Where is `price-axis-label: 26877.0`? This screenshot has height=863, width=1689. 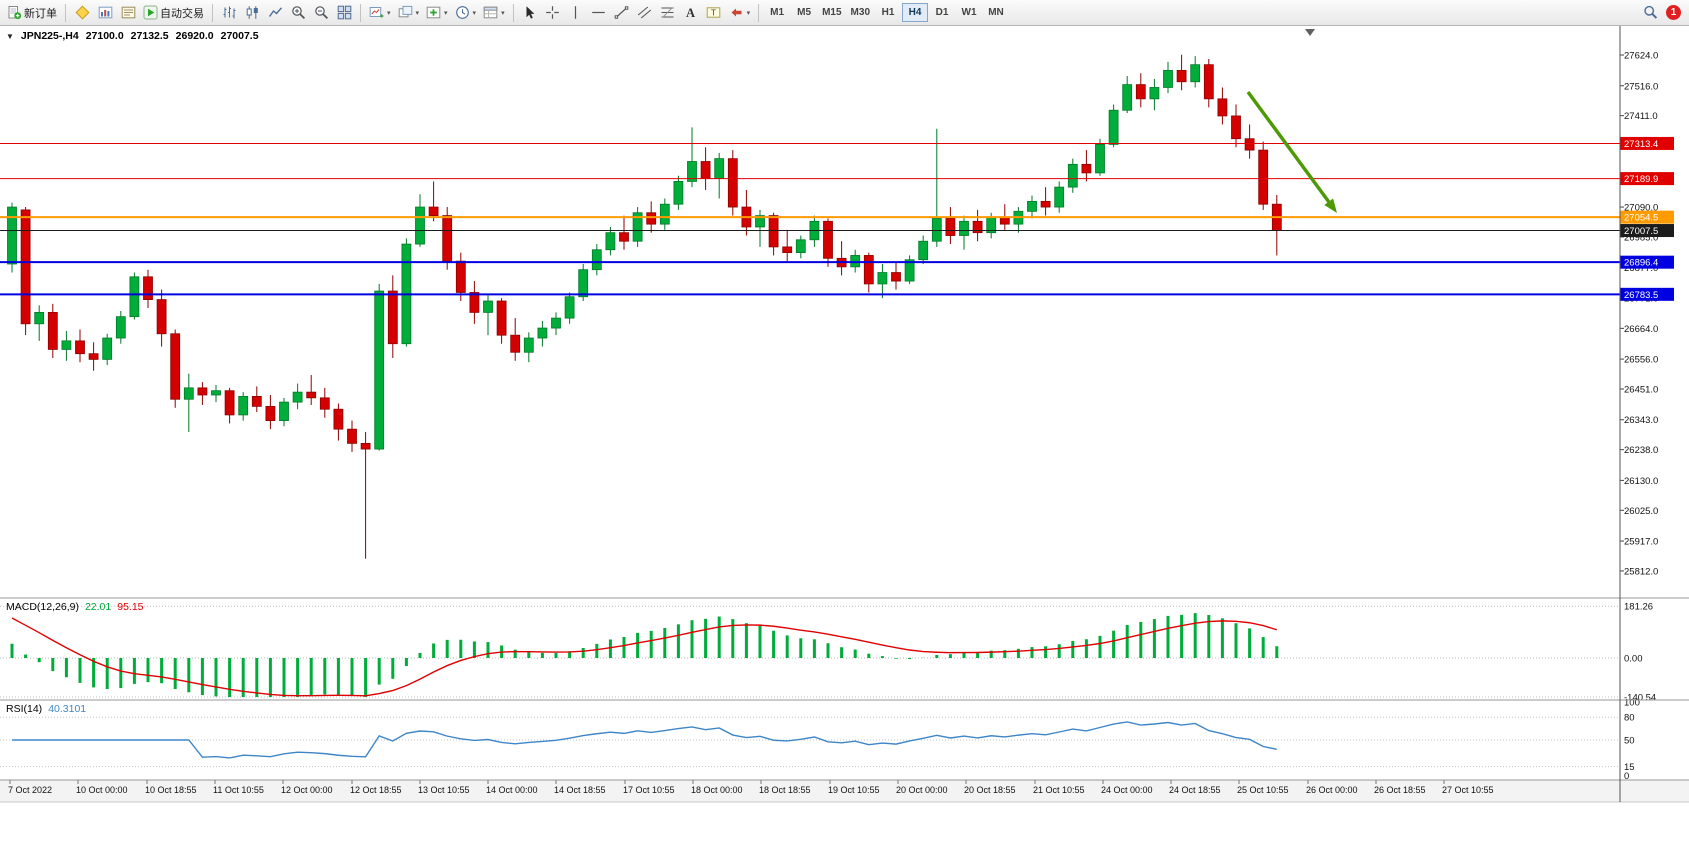 price-axis-label: 26877.0 is located at coordinates (1641, 268).